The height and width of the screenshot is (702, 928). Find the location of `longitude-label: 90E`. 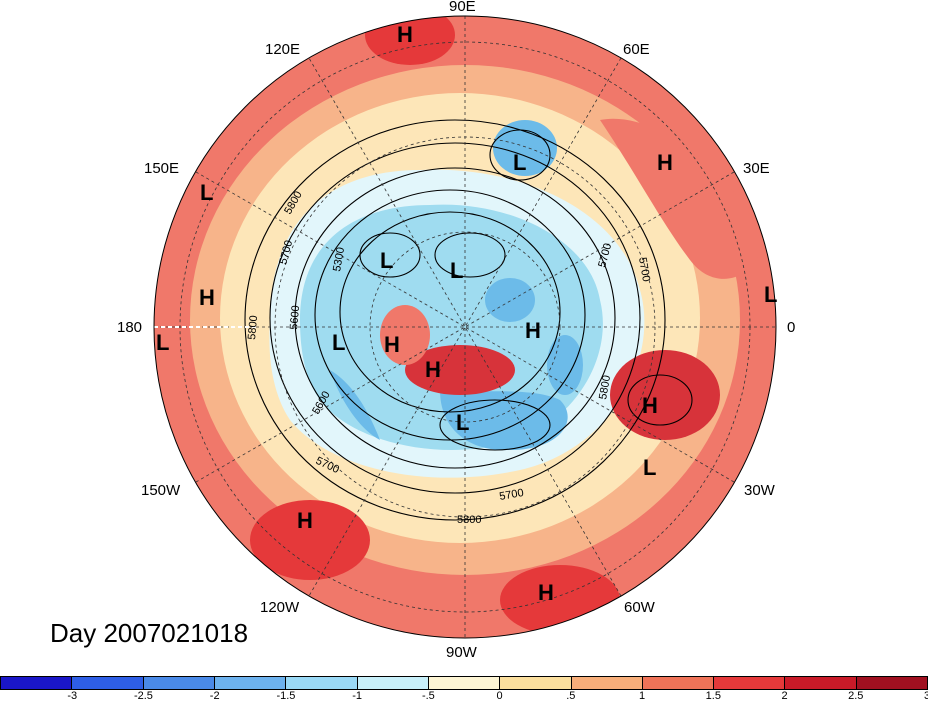

longitude-label: 90E is located at coordinates (462, 7).